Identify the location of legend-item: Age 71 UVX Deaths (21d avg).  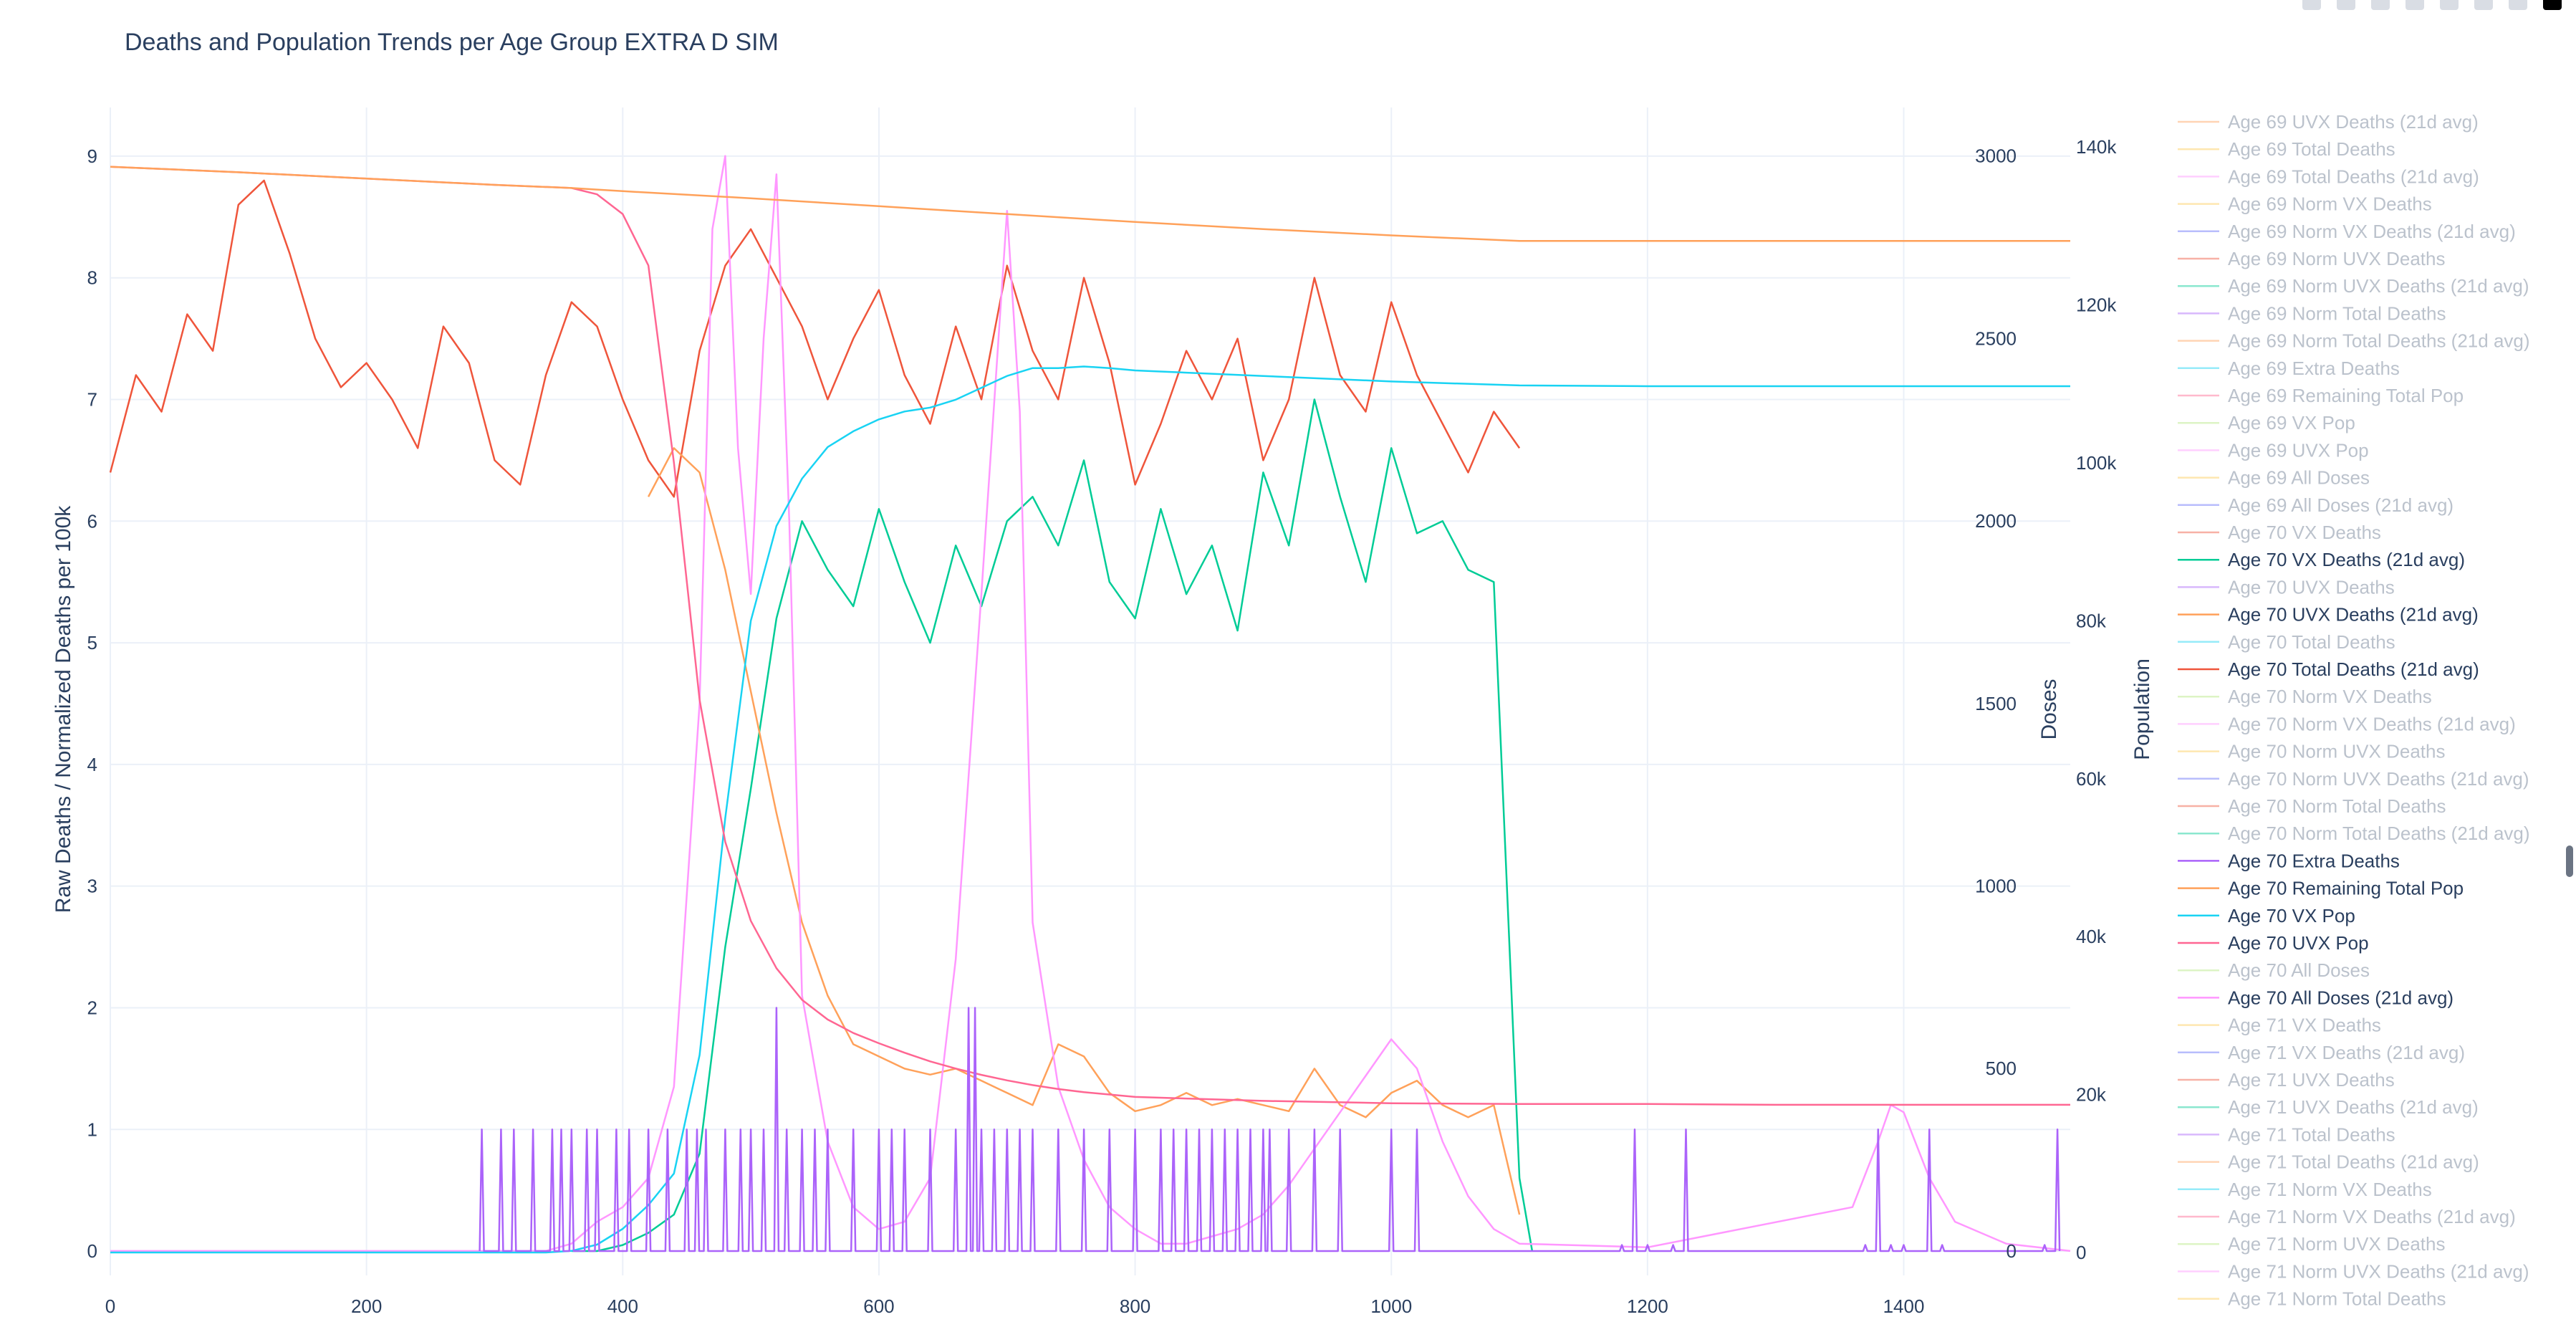
(2328, 1107).